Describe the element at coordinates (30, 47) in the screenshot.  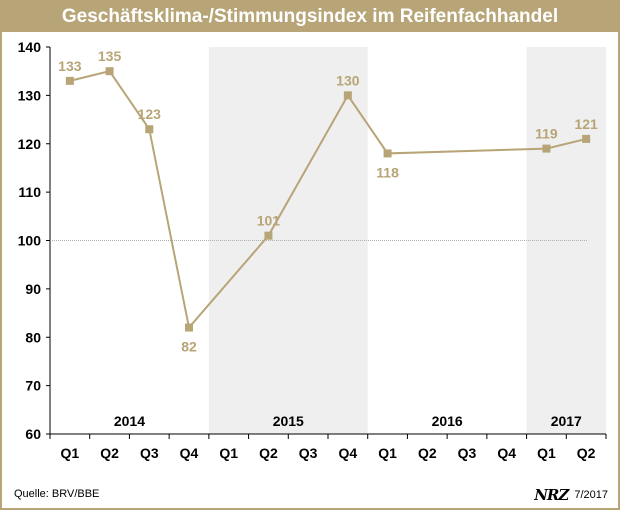
I see `y-tick-label: 140` at that location.